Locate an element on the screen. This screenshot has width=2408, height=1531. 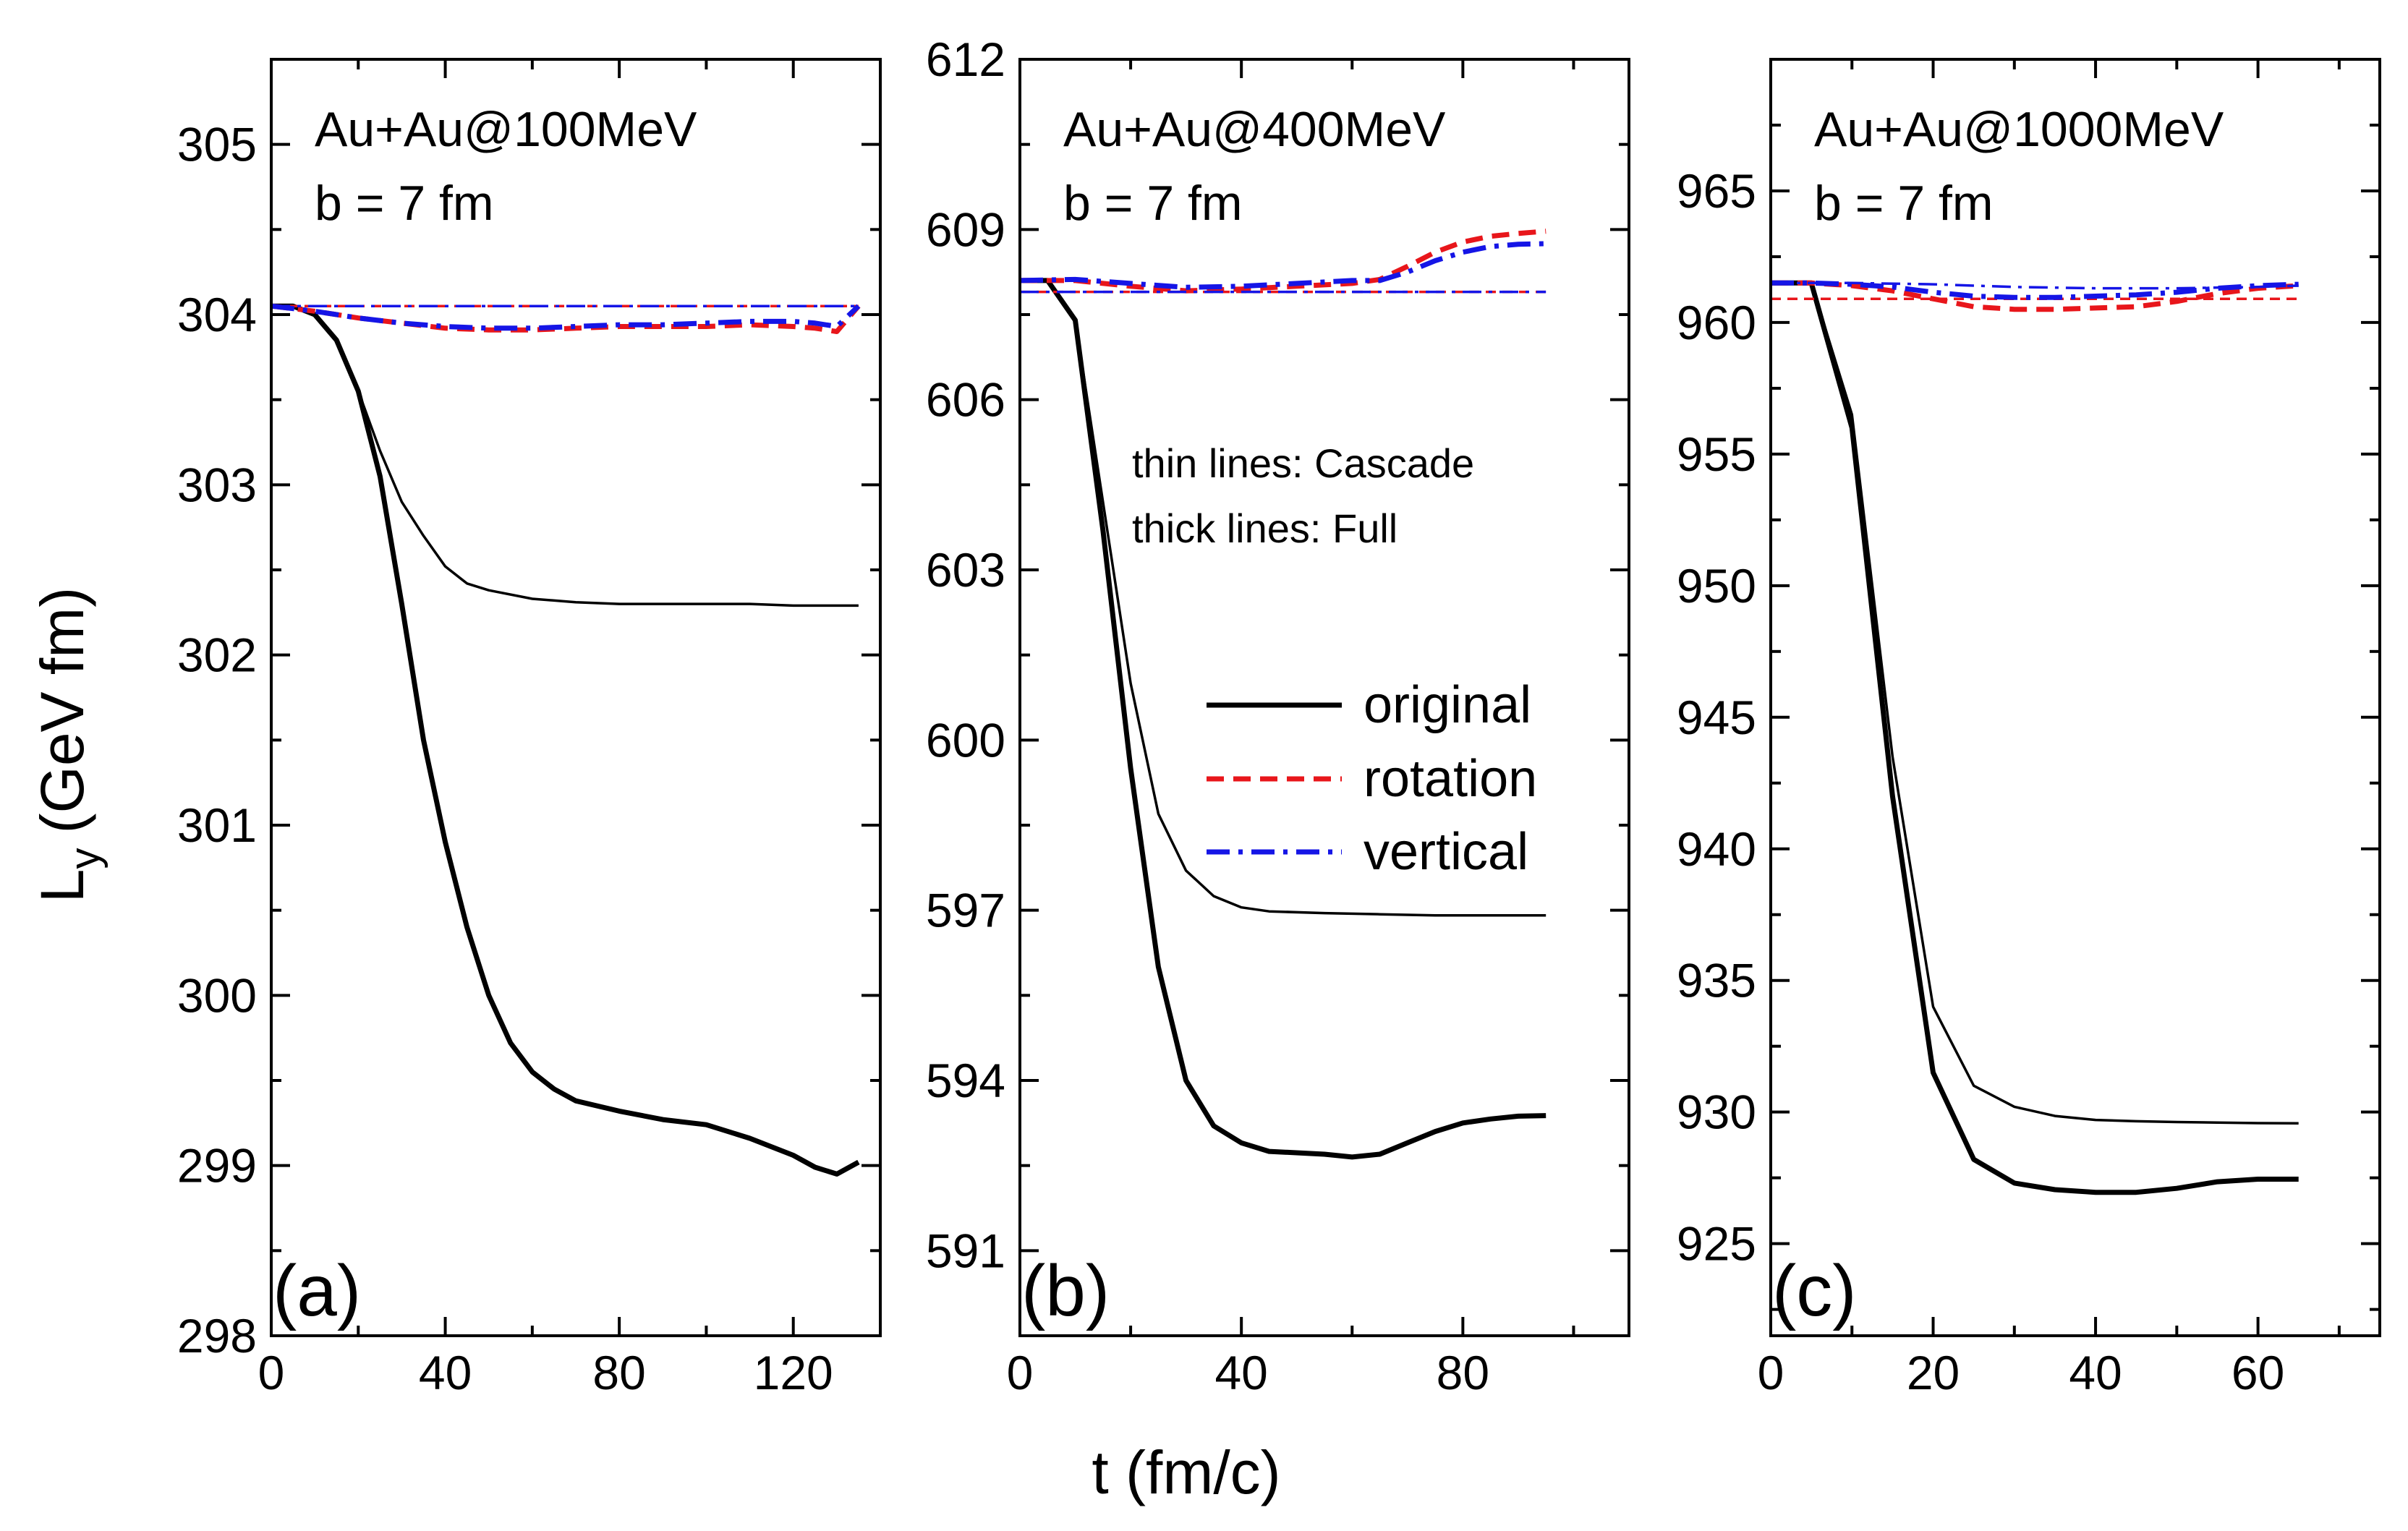
y-tick-label: 606 is located at coordinates (966, 400).